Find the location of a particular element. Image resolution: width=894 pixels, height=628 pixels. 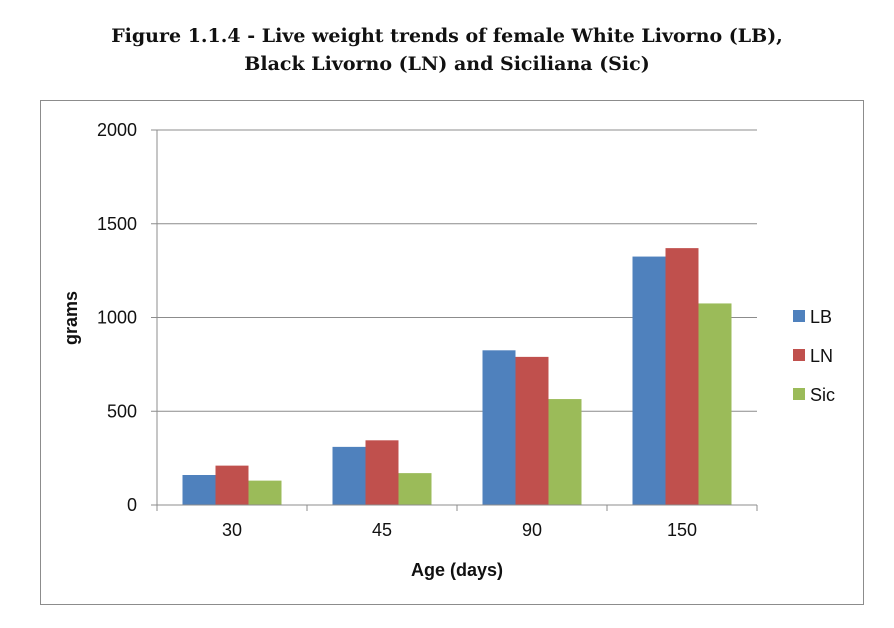

legend-label-ln: LN is located at coordinates (821, 356).